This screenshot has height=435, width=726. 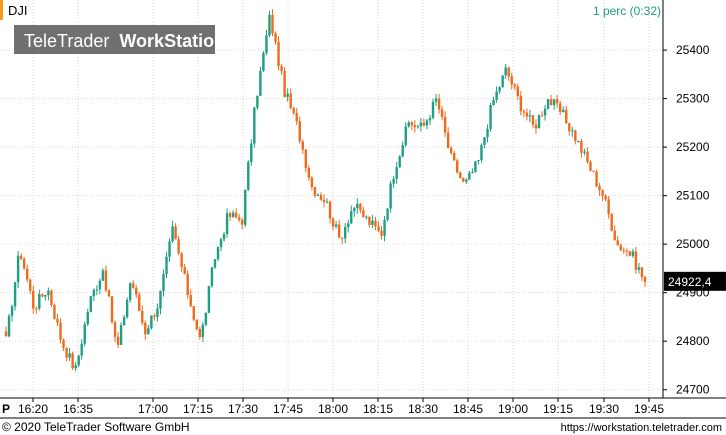 I want to click on period-marker: P, so click(x=6, y=409).